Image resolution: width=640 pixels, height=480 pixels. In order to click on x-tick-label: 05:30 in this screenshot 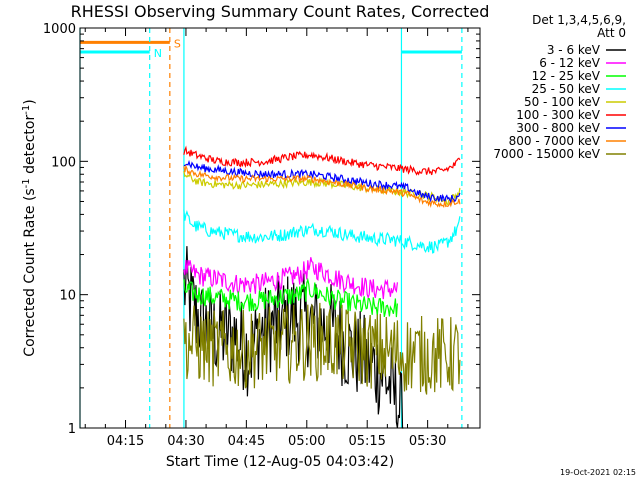, I will do `click(427, 441)`.